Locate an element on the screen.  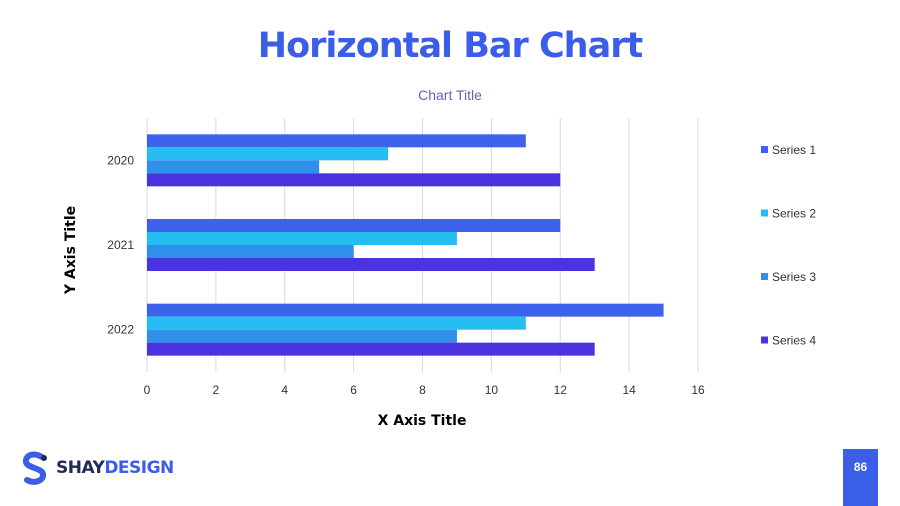
brand-logo: SHAYDESIGN is located at coordinates (97, 468).